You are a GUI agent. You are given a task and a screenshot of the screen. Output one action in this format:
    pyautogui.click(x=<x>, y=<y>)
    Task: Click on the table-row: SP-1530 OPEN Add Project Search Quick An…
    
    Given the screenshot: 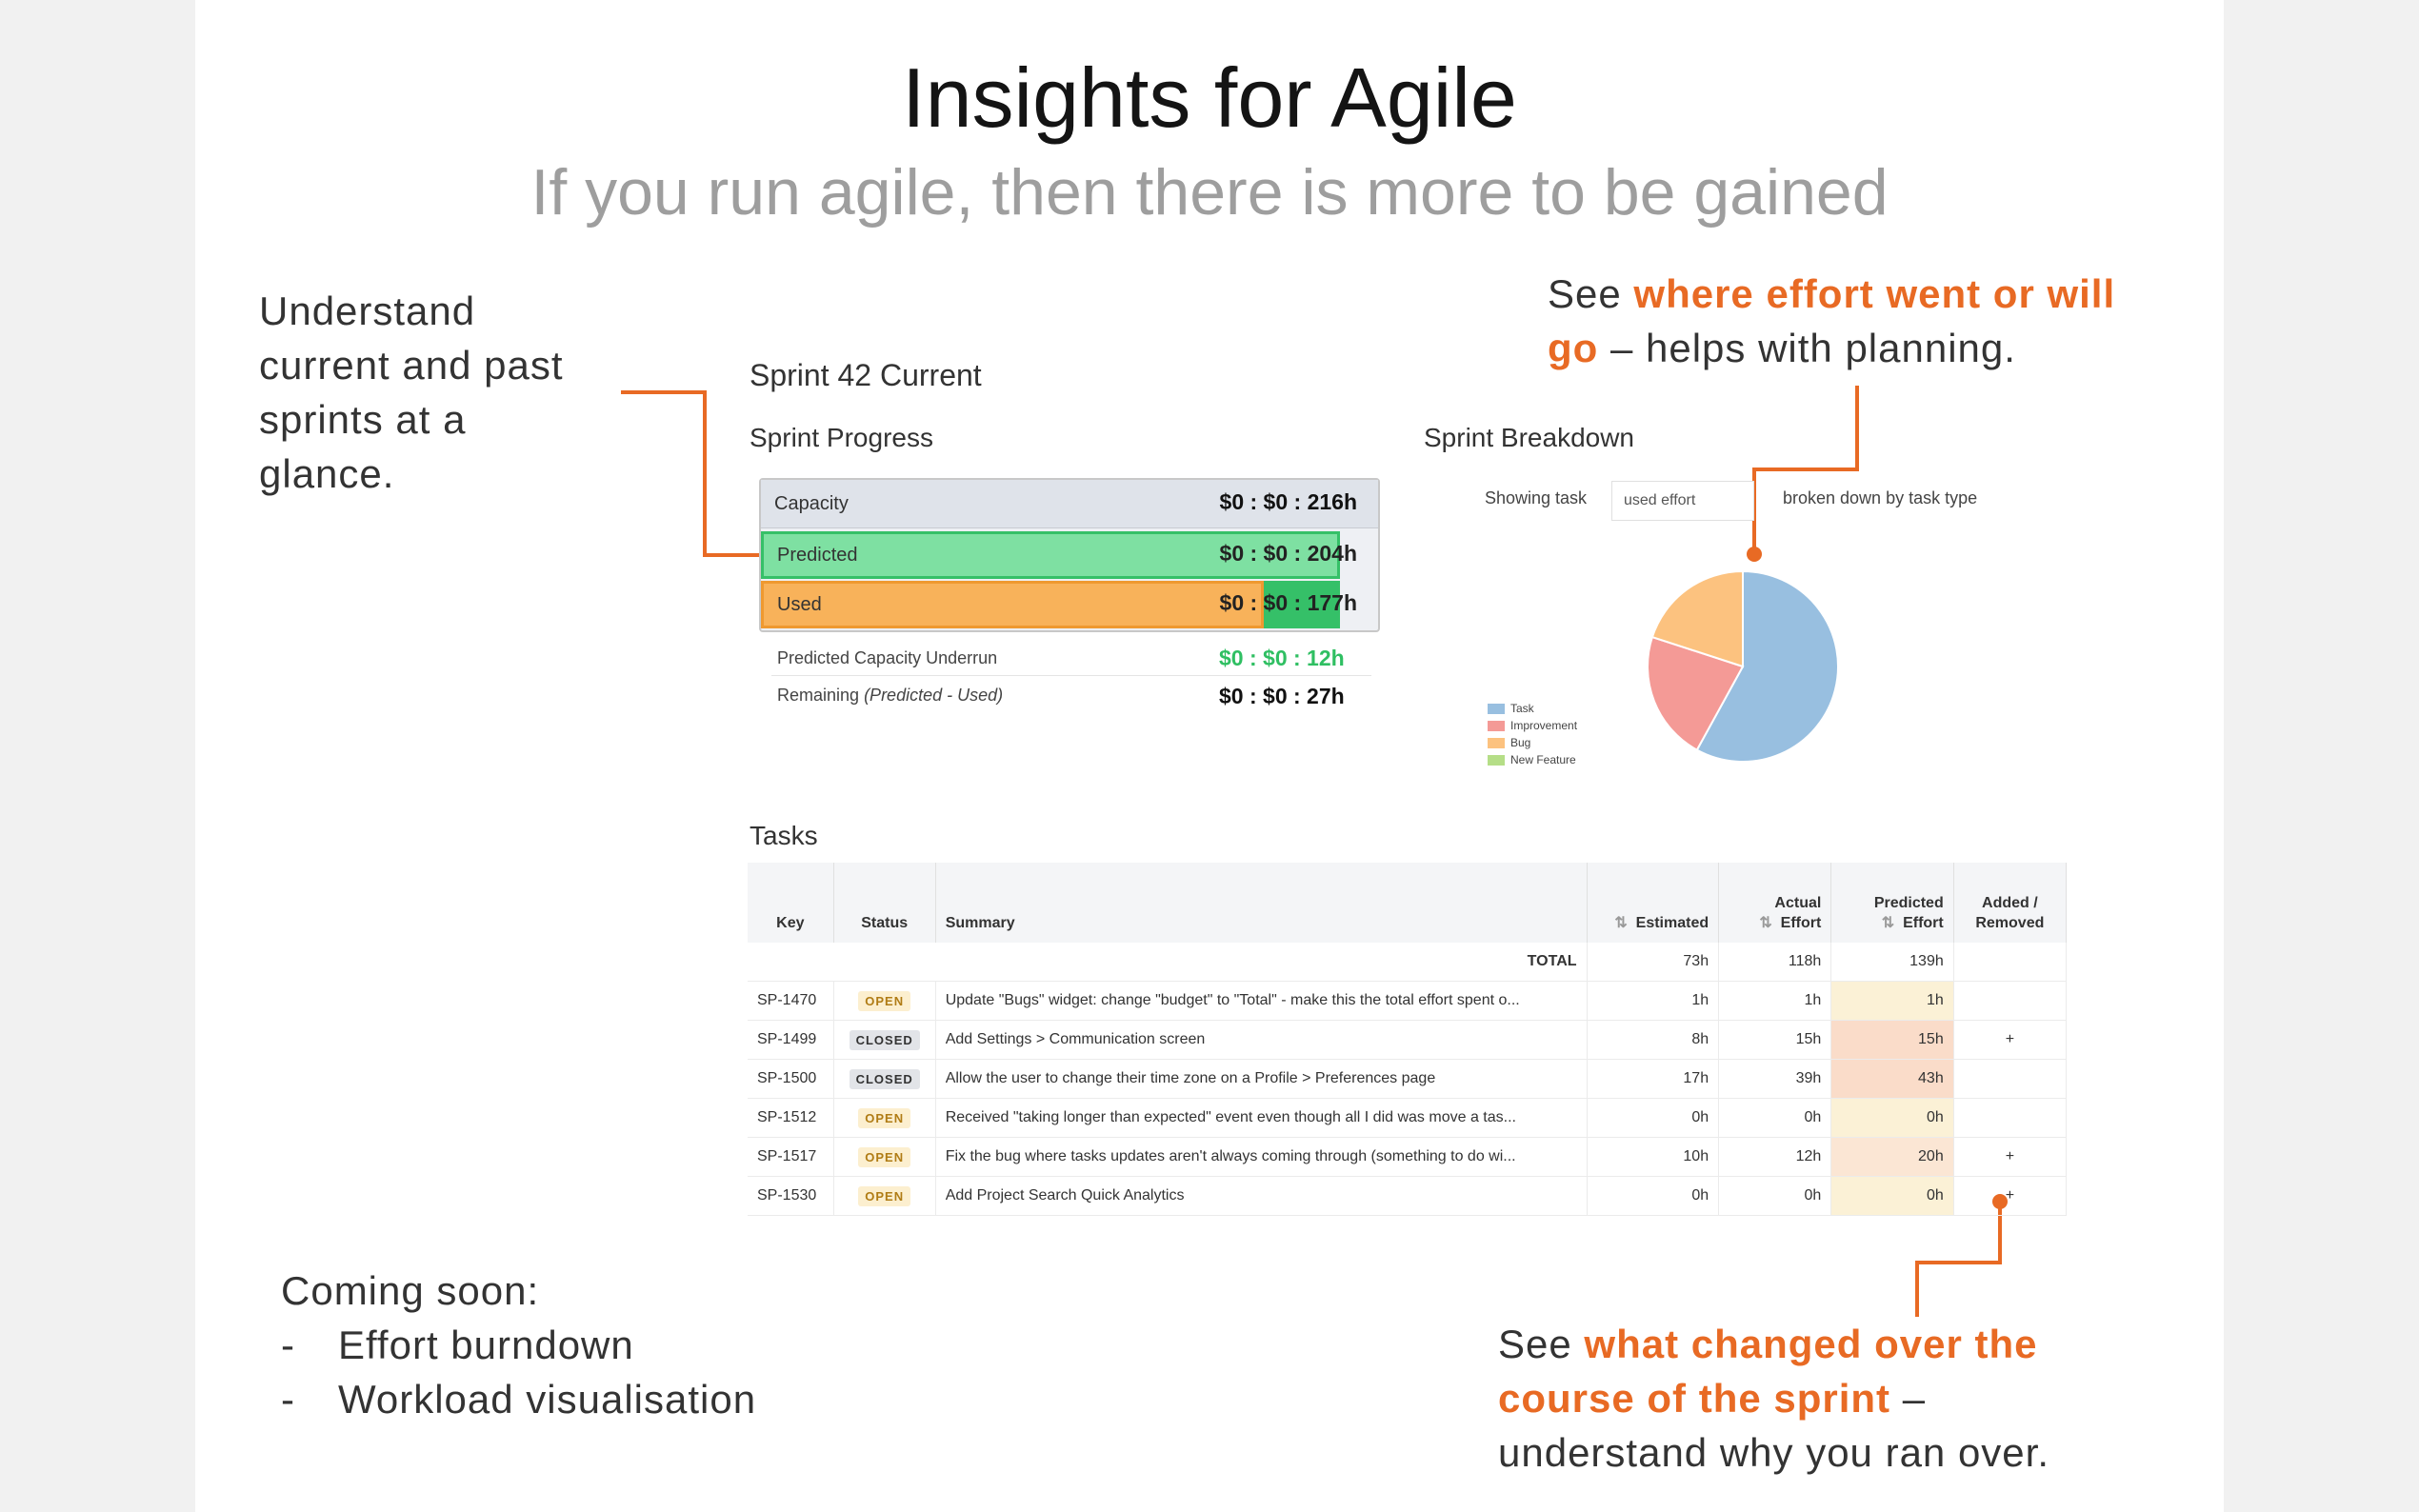 What is the action you would take?
    pyautogui.click(x=1408, y=1196)
    